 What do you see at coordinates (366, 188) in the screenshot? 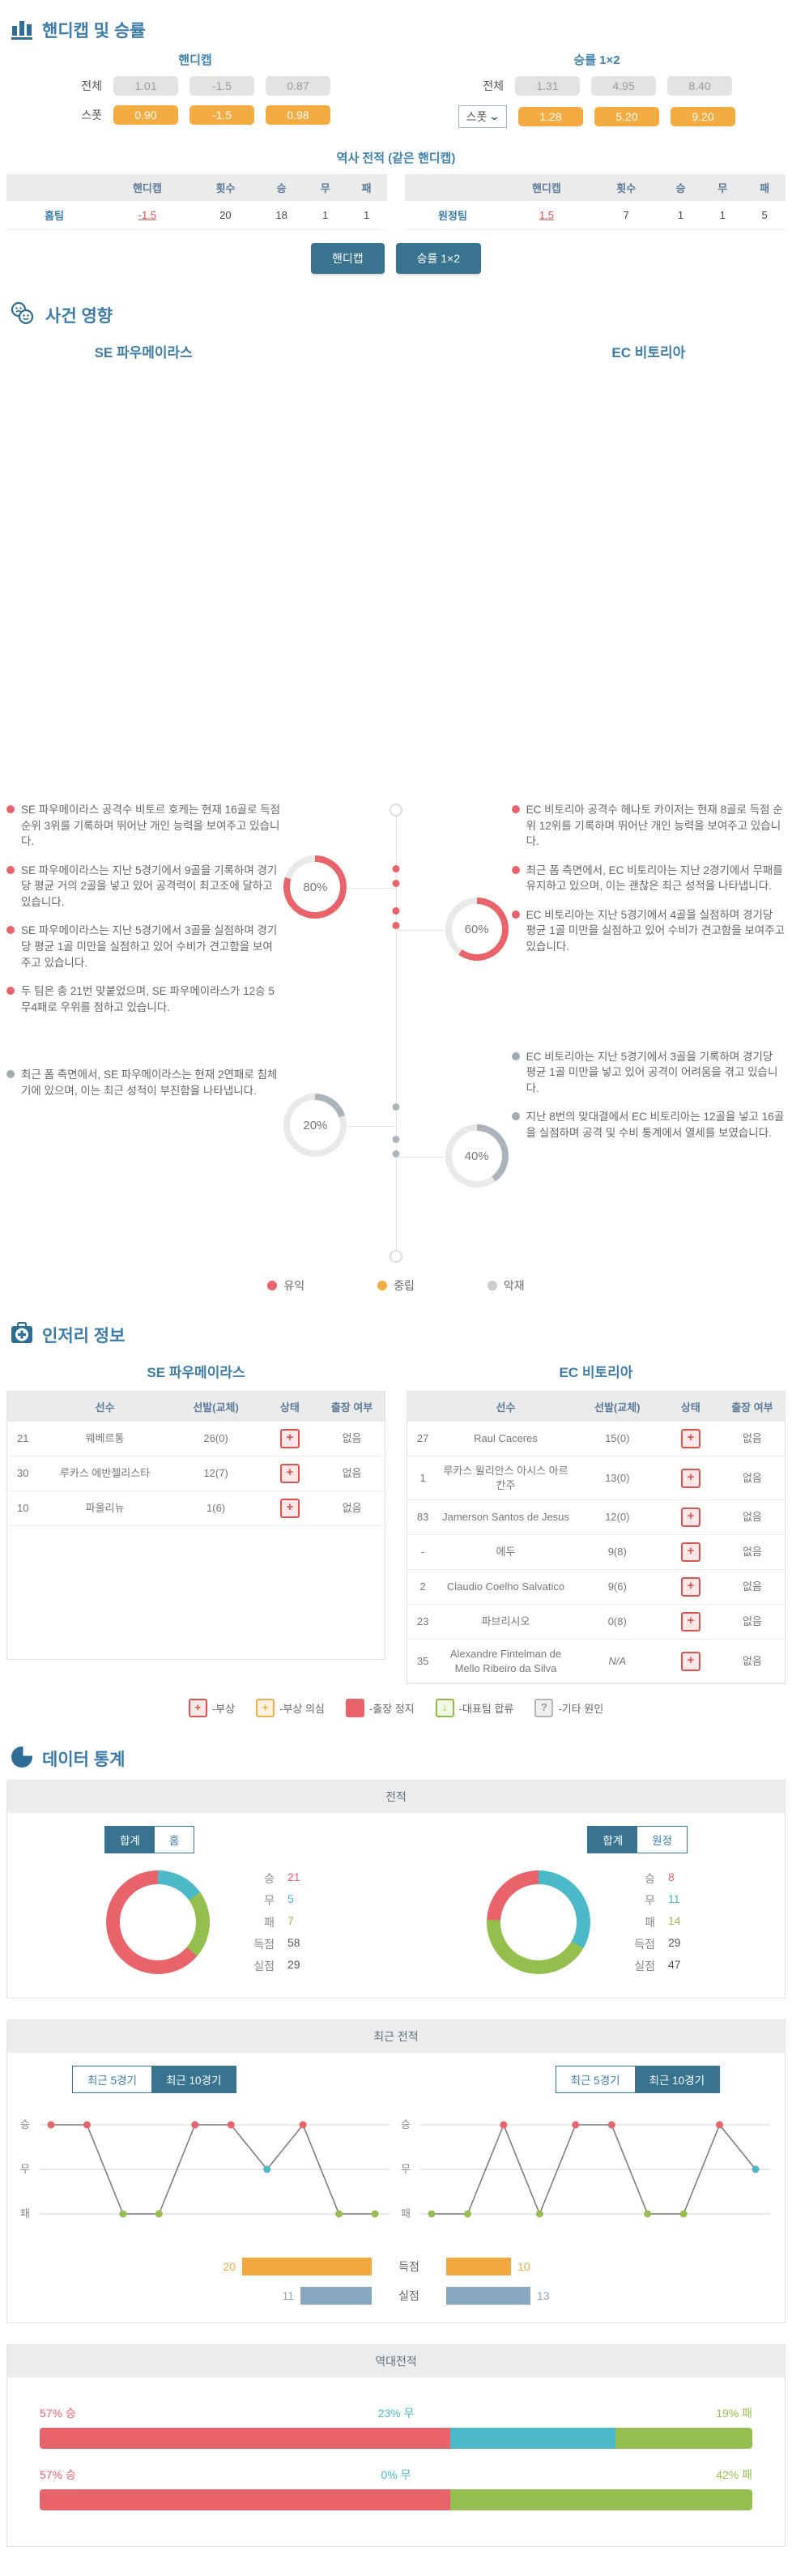
I see `column-header: 패` at bounding box center [366, 188].